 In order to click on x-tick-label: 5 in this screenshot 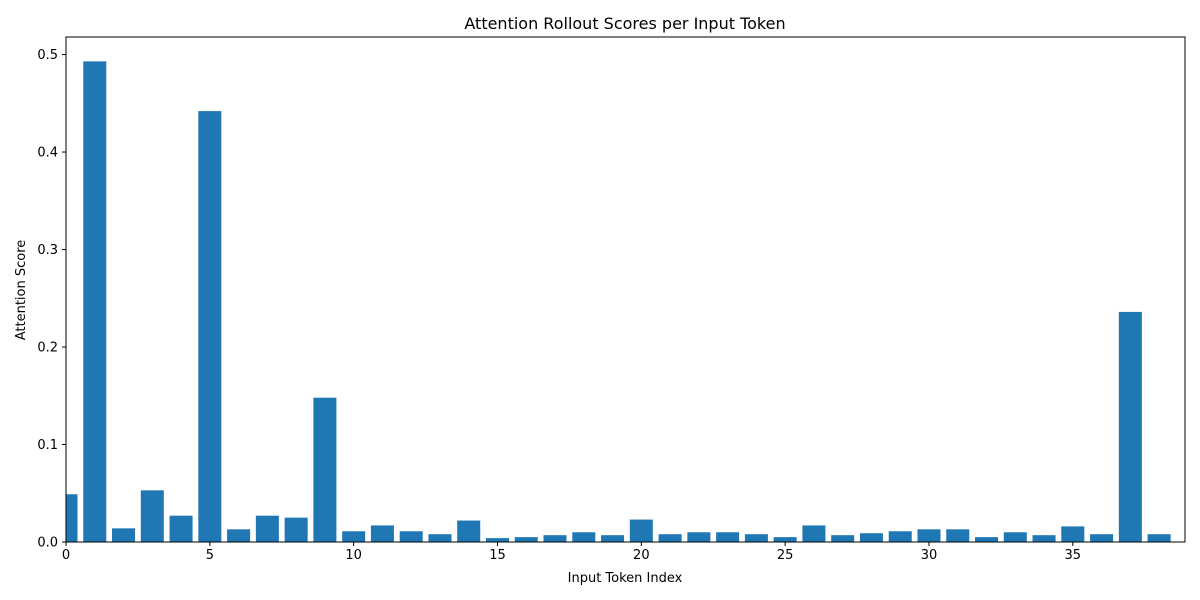, I will do `click(210, 555)`.